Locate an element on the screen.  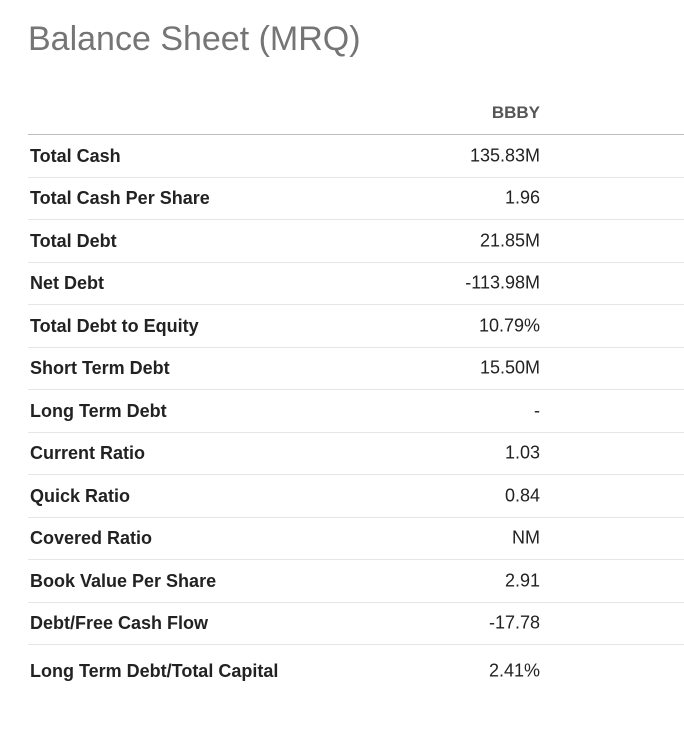
row-label: Net Debt is located at coordinates (67, 283).